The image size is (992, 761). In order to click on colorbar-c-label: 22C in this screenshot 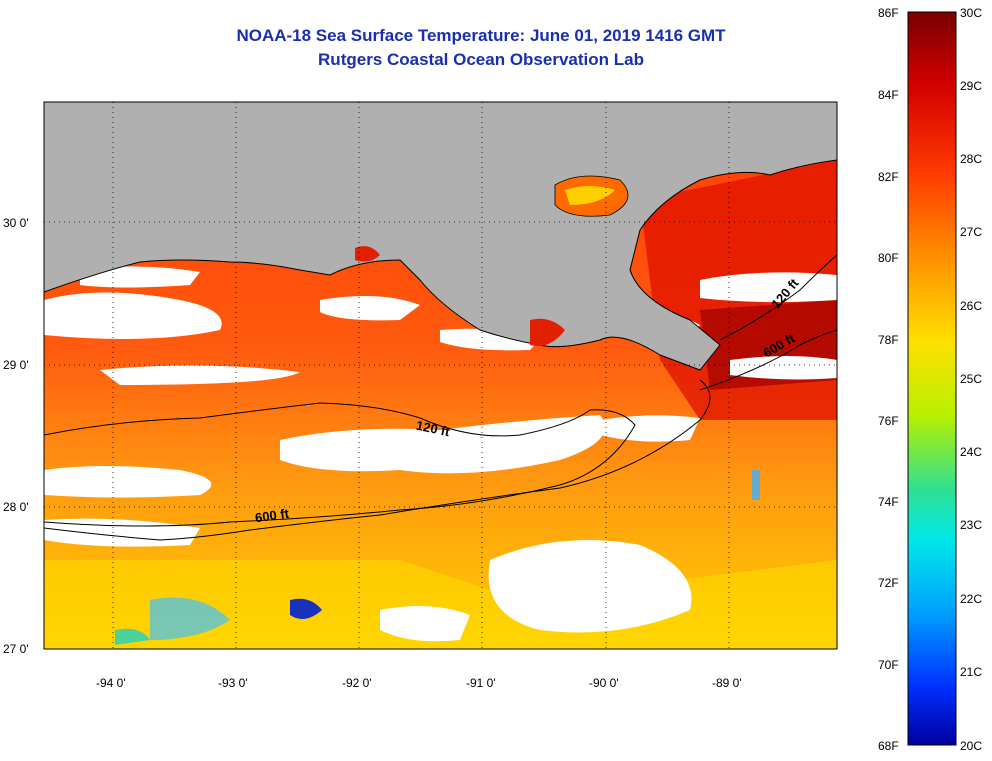, I will do `click(971, 599)`.